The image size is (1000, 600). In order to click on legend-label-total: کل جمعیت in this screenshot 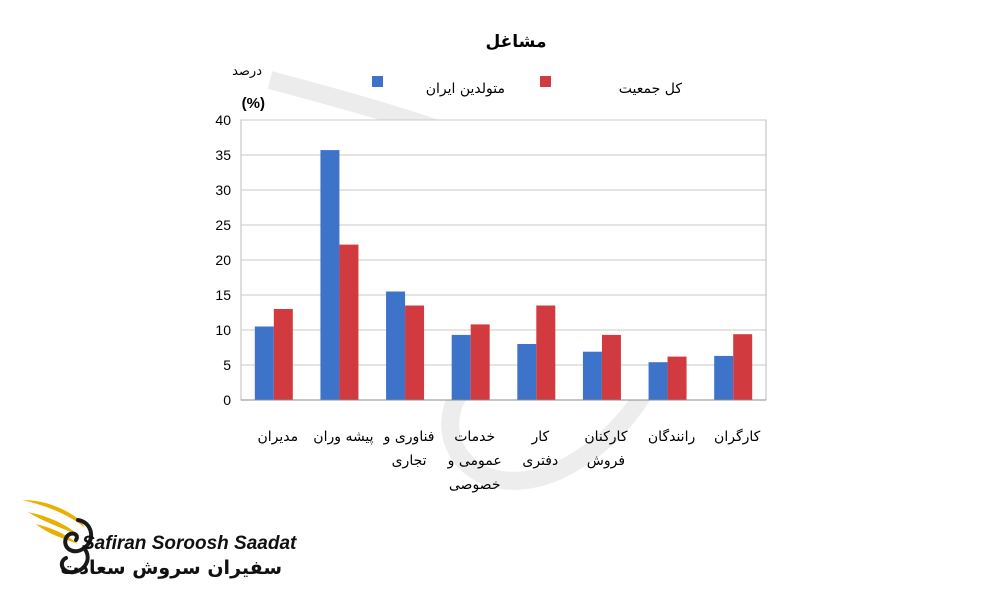, I will do `click(651, 89)`.